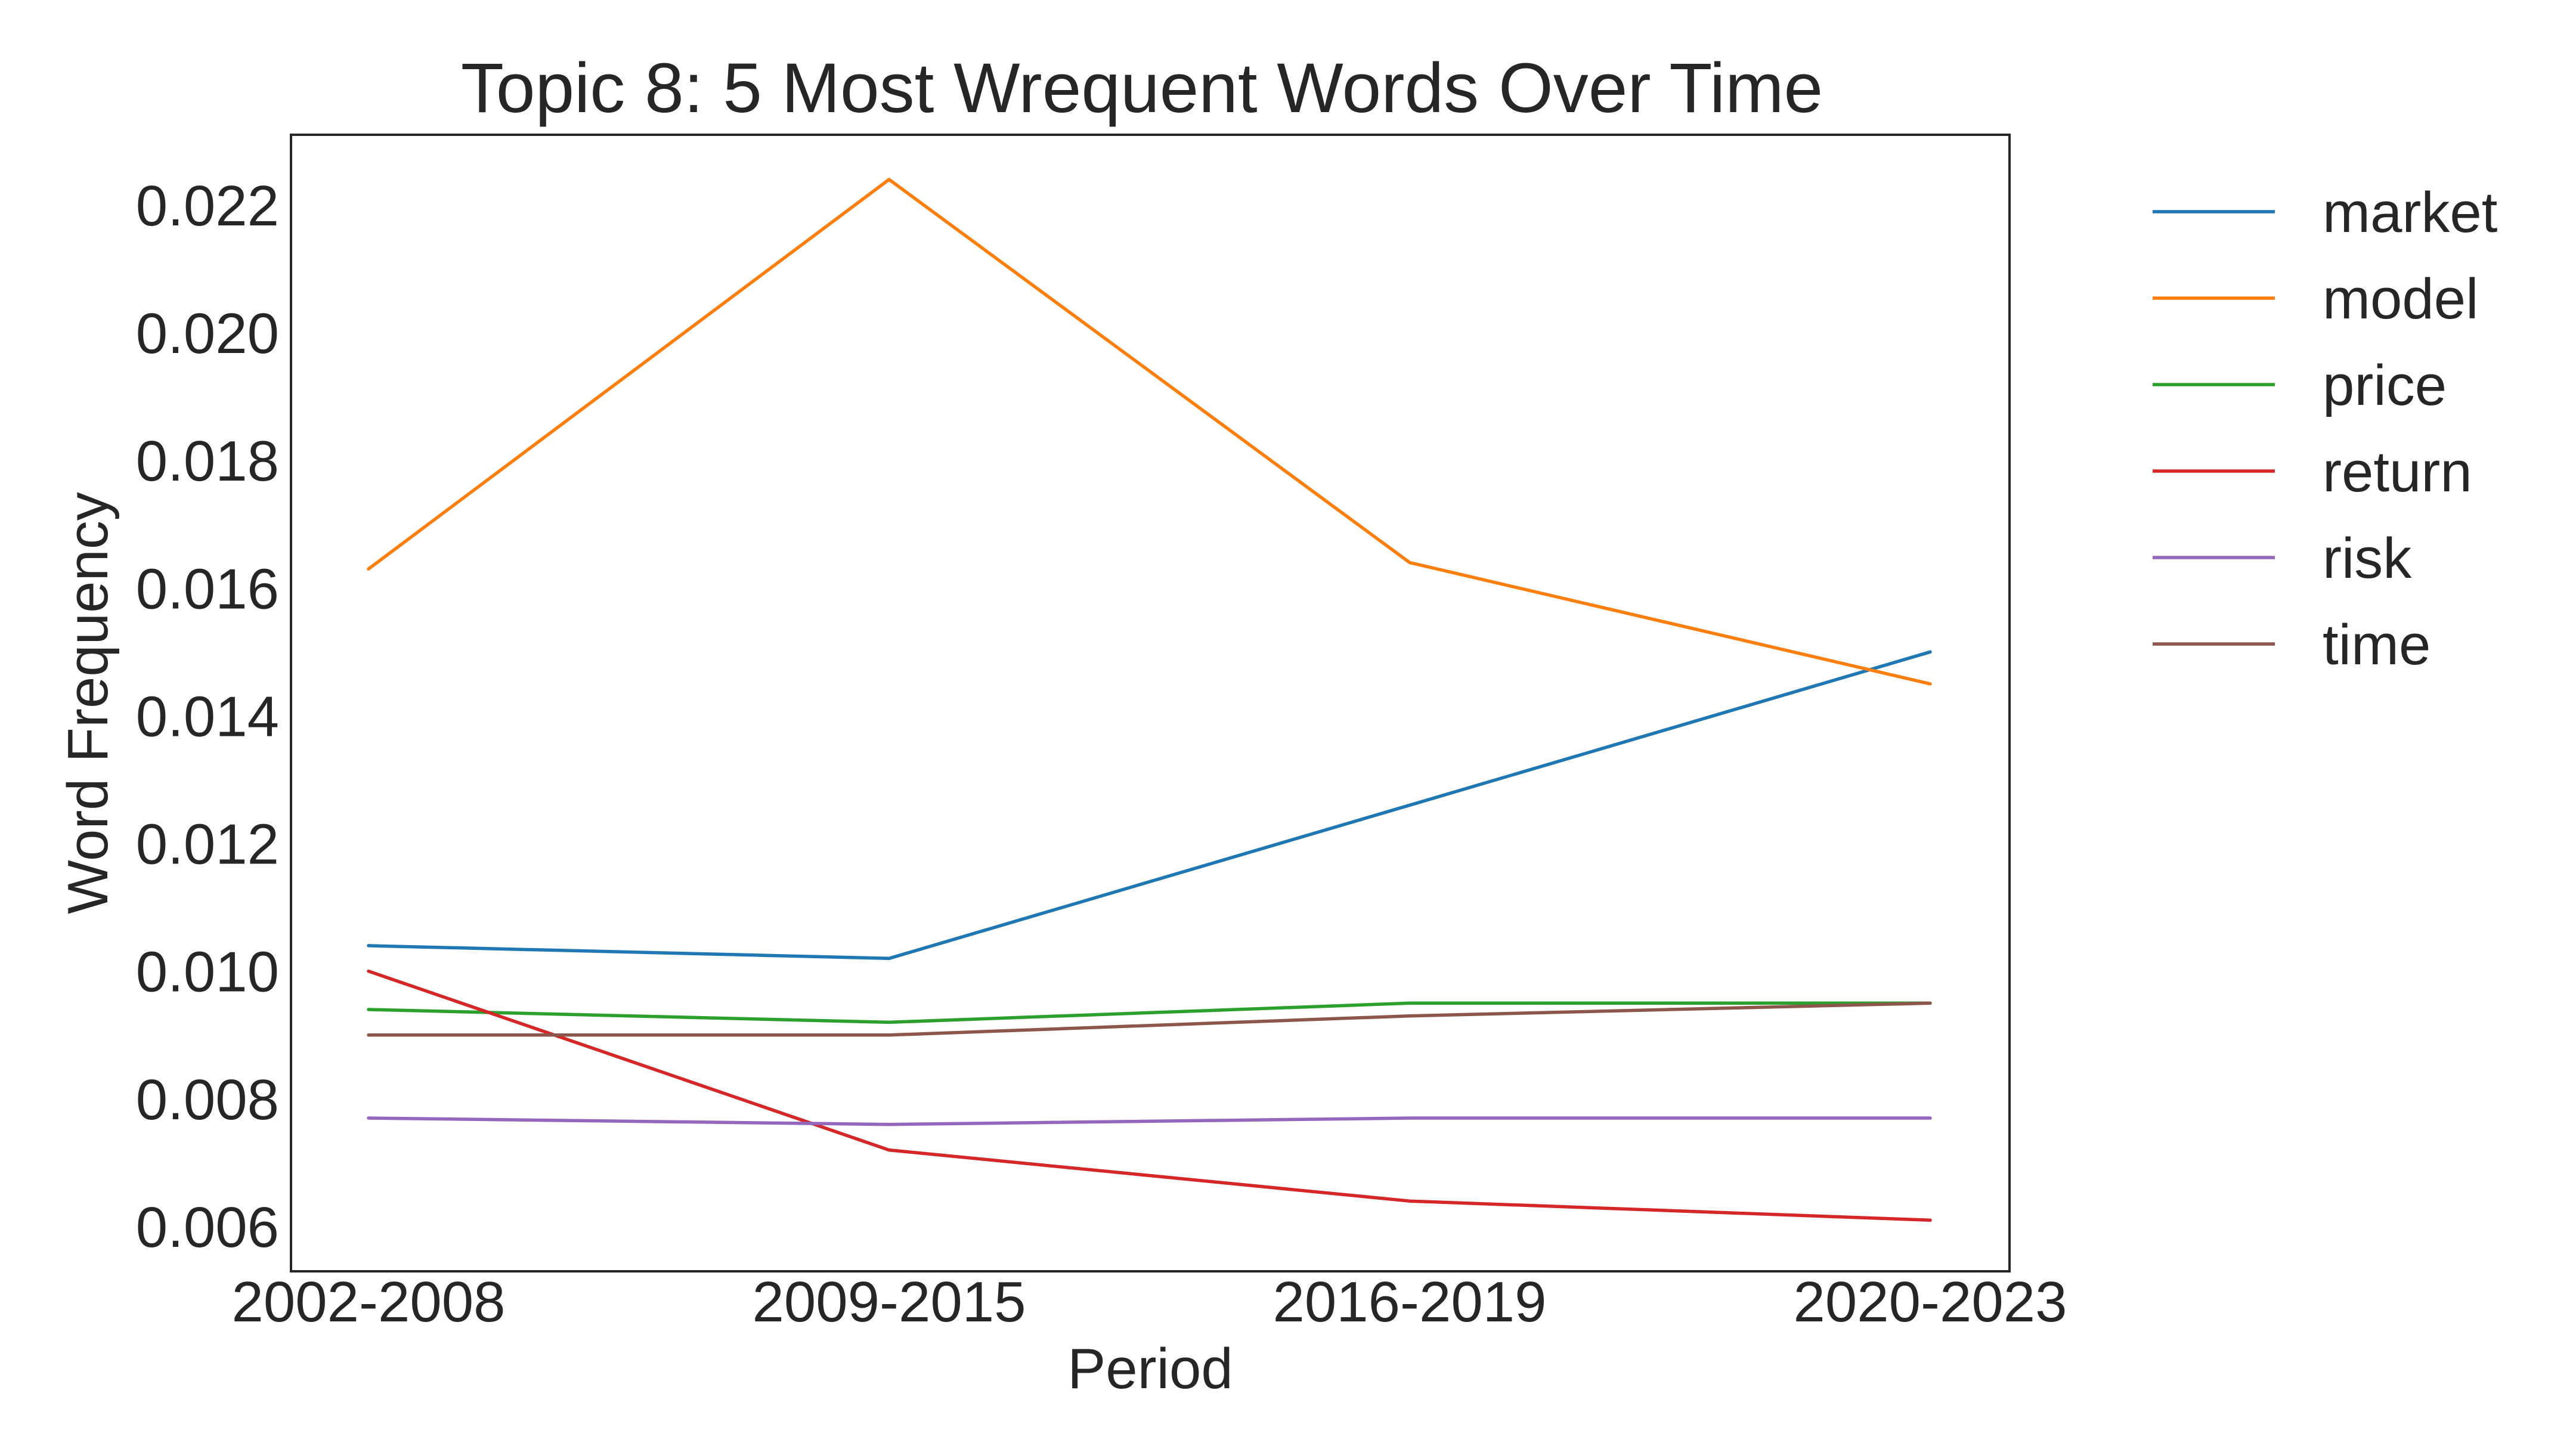 This screenshot has height=1449, width=2576. I want to click on series-line-risk, so click(1150, 1121).